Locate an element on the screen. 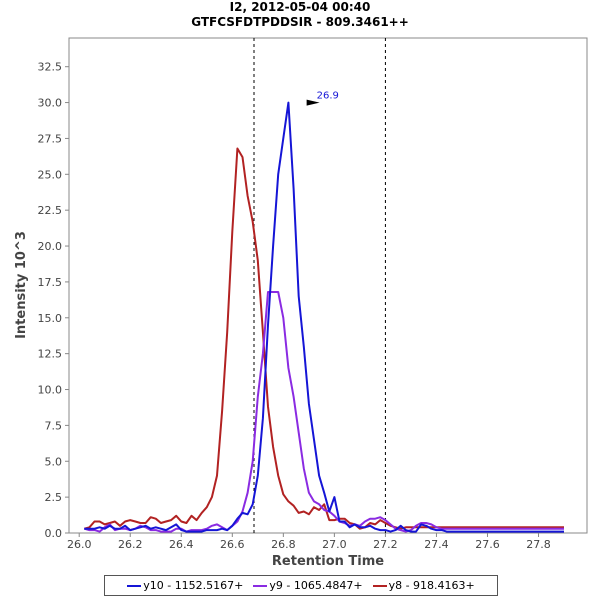 The width and height of the screenshot is (600, 600). legend-item-y8: y8 - 918.4163+ is located at coordinates (423, 585).